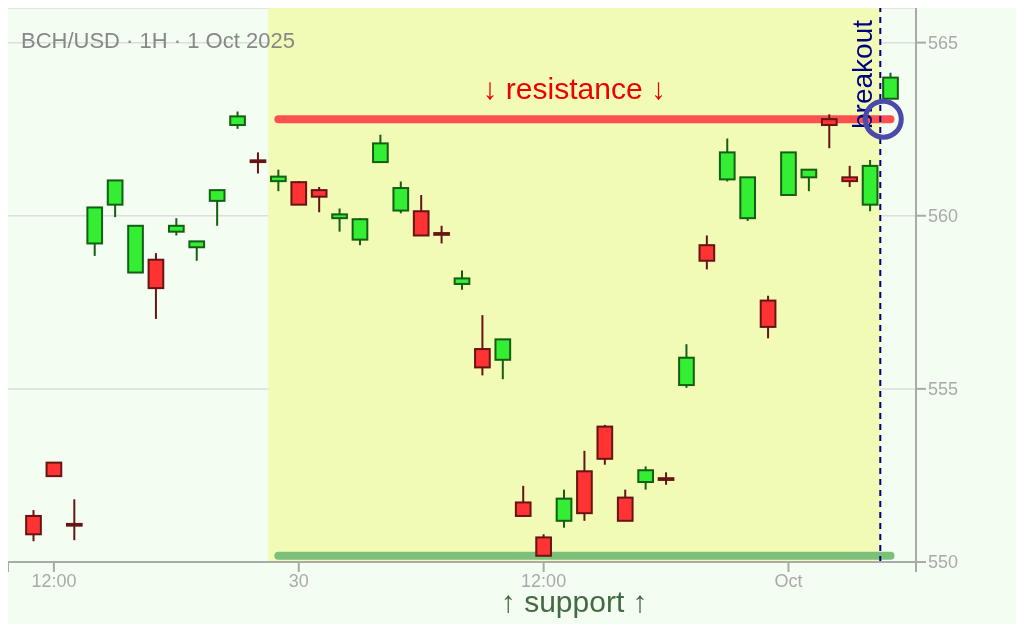 The height and width of the screenshot is (632, 1024). Describe the element at coordinates (943, 562) in the screenshot. I see `y-tick-label: 550` at that location.